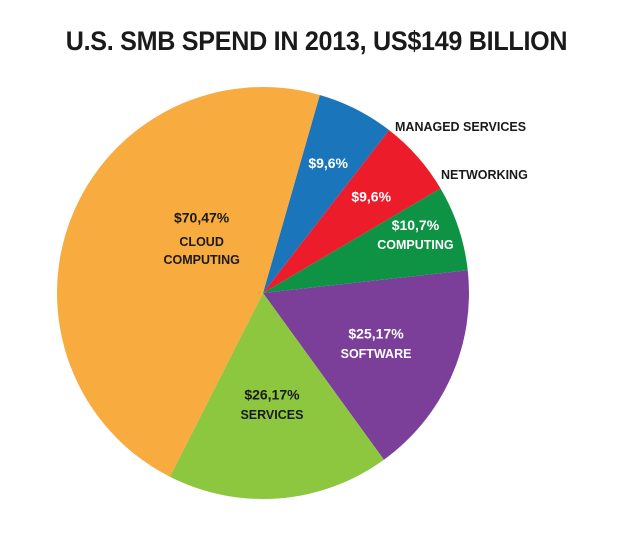  I want to click on pie-value-computing: $10,7%, so click(416, 225).